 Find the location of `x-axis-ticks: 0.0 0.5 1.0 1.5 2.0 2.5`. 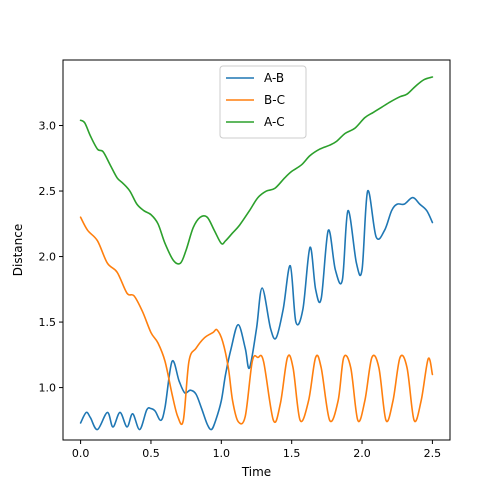

x-axis-ticks: 0.0 0.5 1.0 1.5 2.0 2.5 is located at coordinates (256, 450).